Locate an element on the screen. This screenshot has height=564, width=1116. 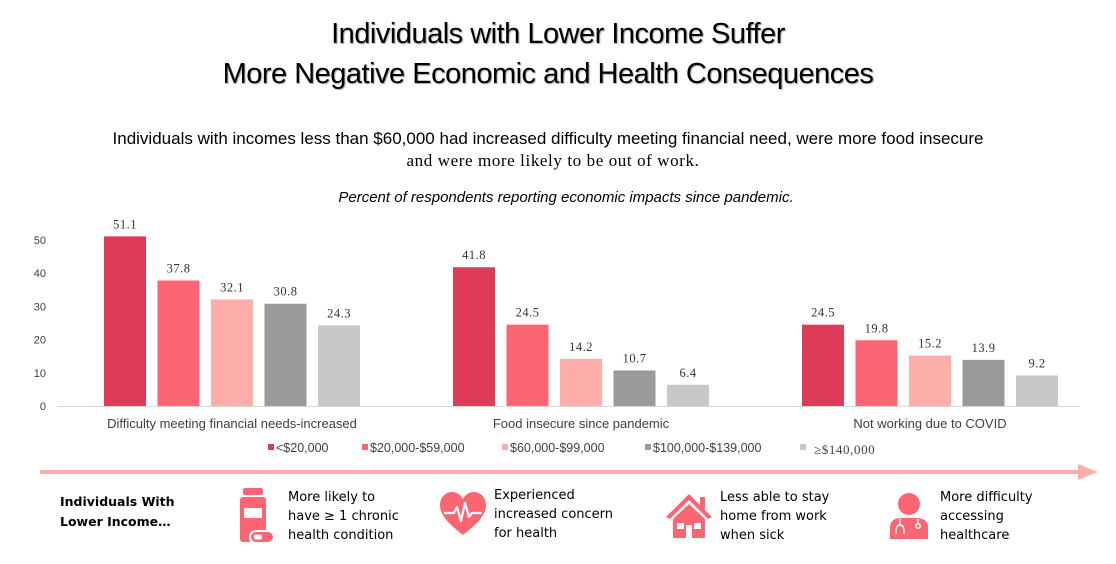
feature-text-line: Less able to stay is located at coordinates (775, 497).